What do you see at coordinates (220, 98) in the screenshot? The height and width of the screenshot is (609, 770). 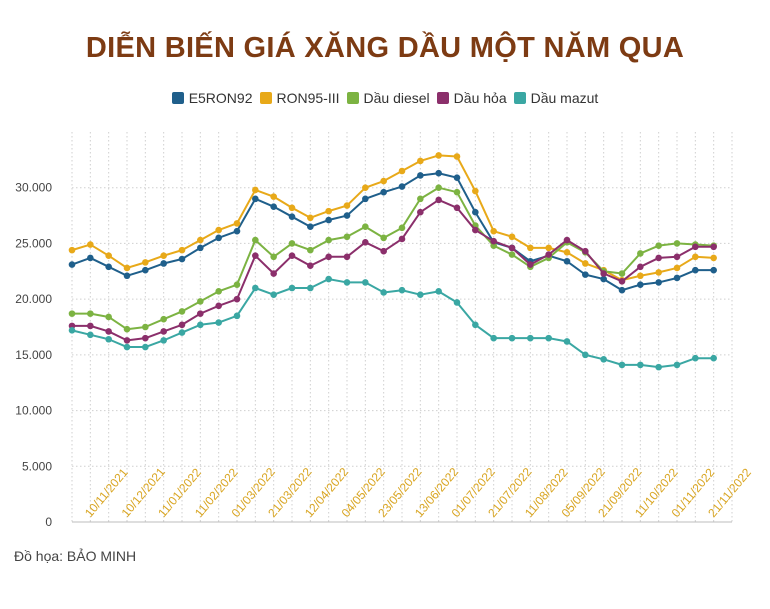 I see `legend-label: E5RON92` at bounding box center [220, 98].